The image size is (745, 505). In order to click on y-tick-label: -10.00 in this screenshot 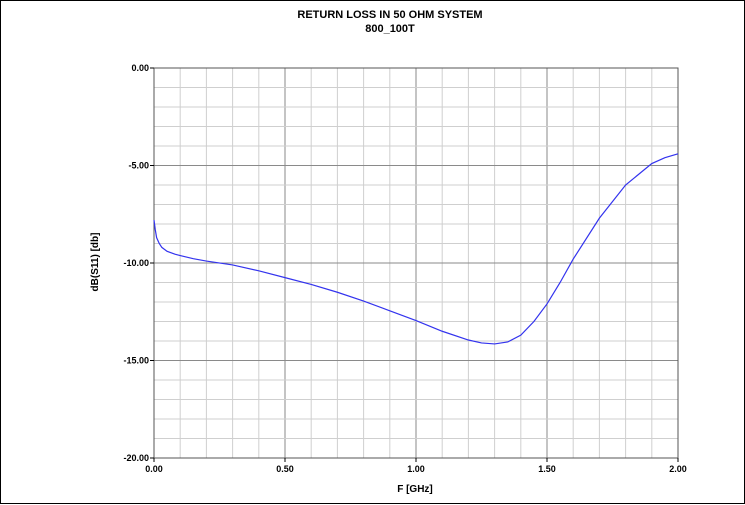, I will do `click(136, 263)`.